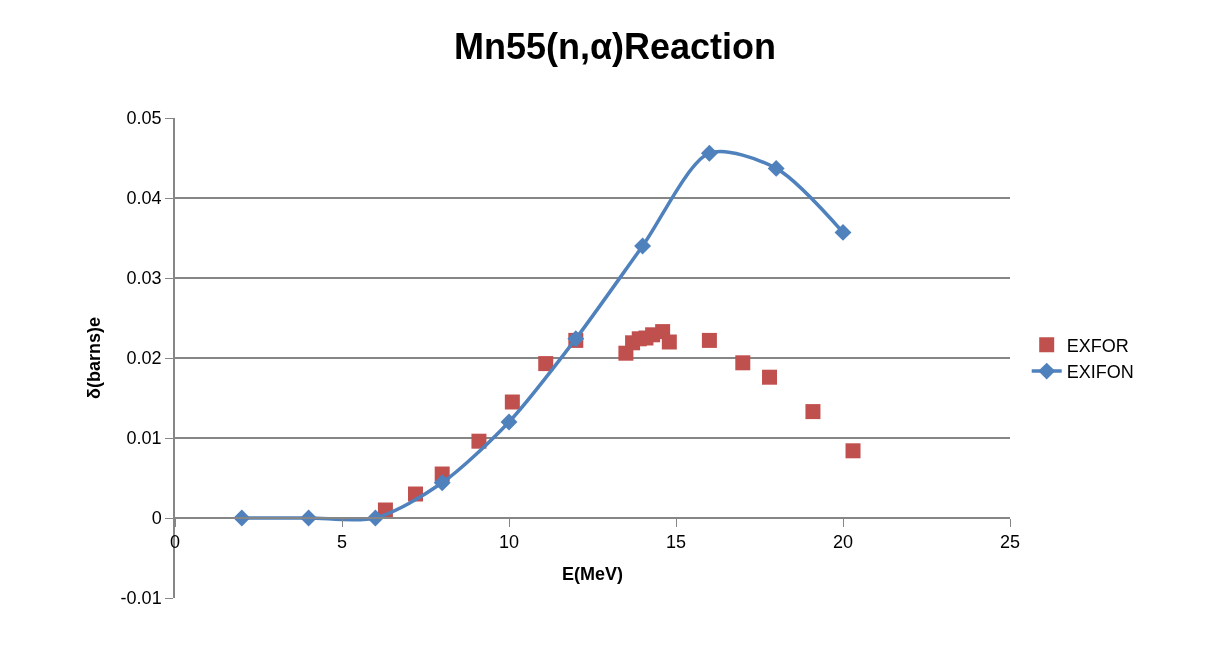  I want to click on legend-label: EXIFON, so click(1100, 372).